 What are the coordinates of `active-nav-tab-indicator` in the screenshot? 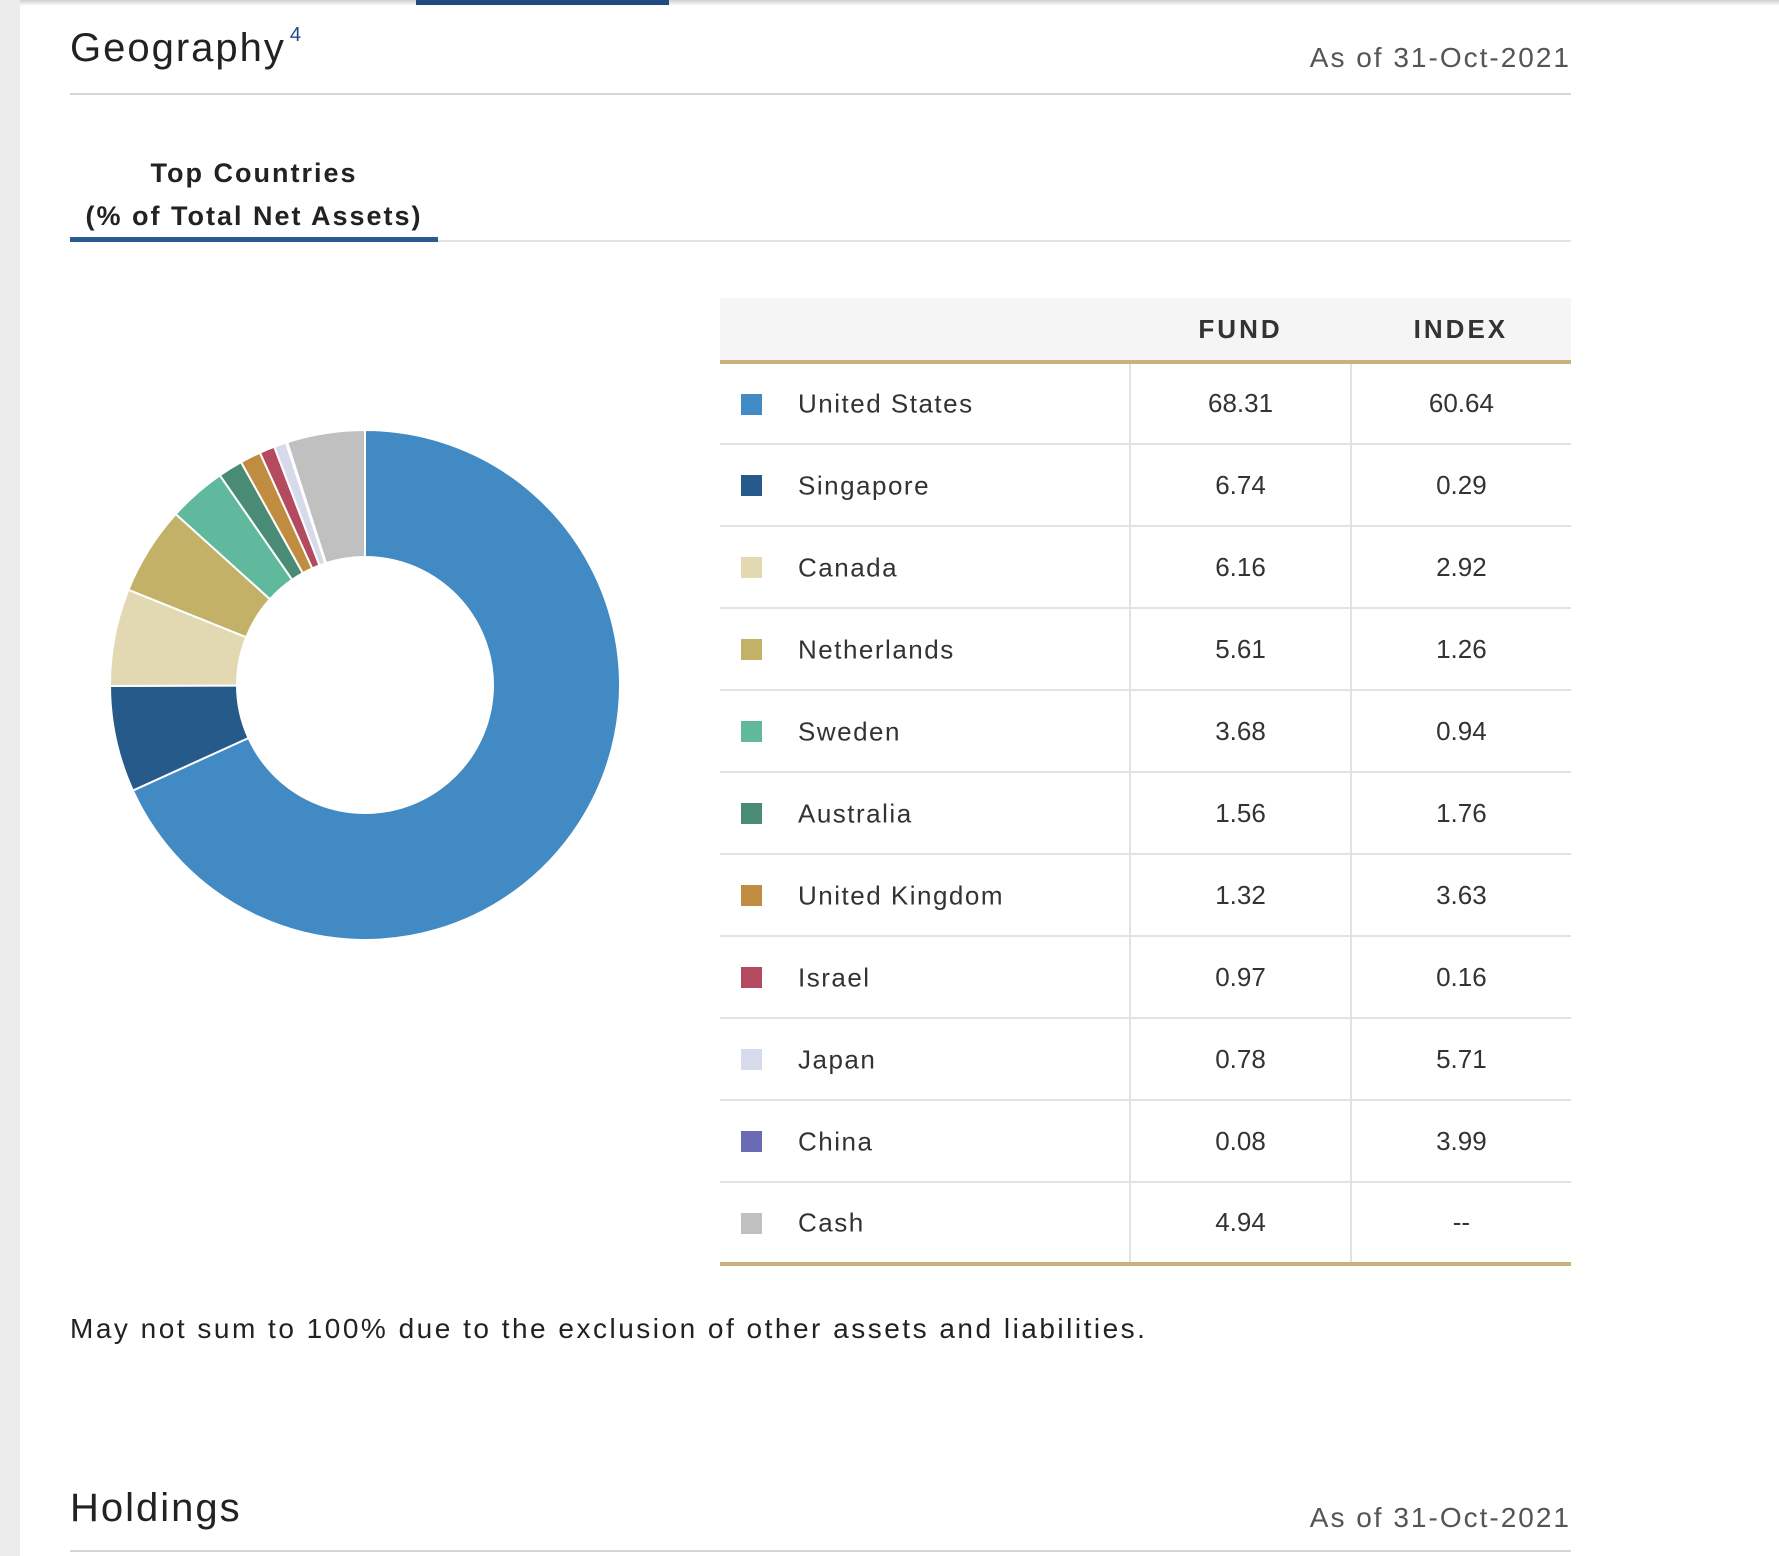 It's located at (542, 2).